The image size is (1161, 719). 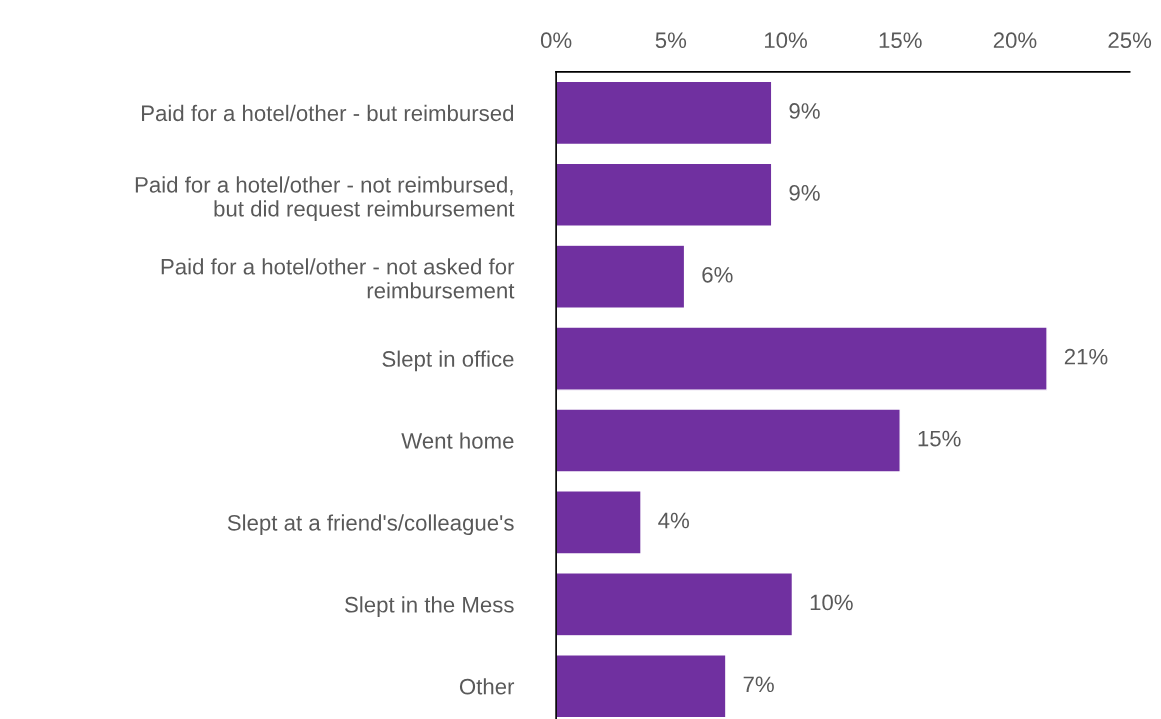 What do you see at coordinates (785, 40) in the screenshot?
I see `x-tick-label: 10%` at bounding box center [785, 40].